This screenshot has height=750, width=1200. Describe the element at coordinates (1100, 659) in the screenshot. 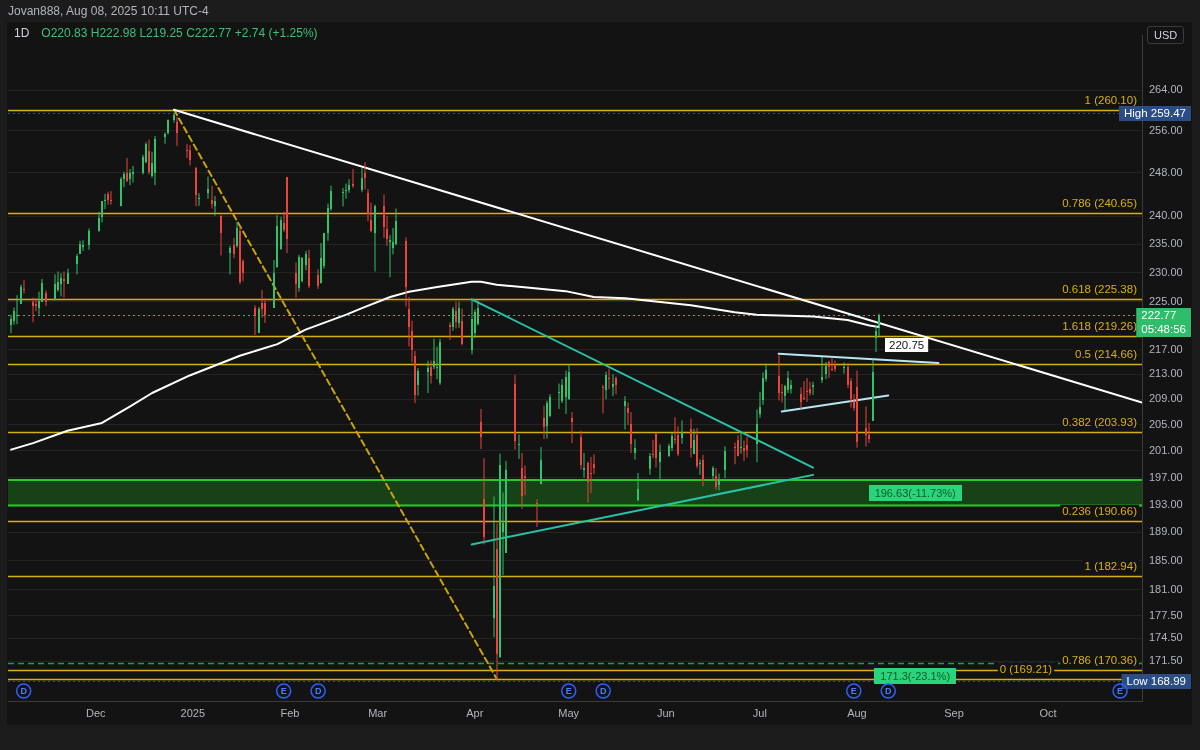

I see `ref-line-label: 0.786 (170.36)` at that location.